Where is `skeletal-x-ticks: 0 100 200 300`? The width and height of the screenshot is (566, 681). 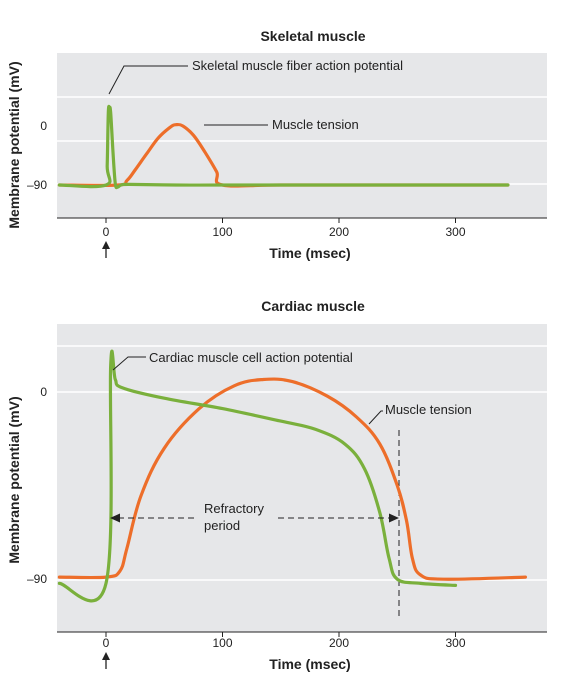
skeletal-x-ticks: 0 100 200 300 is located at coordinates (284, 228).